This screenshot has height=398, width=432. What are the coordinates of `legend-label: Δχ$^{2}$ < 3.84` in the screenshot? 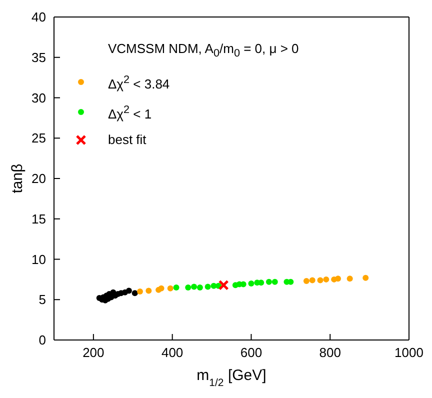 It's located at (139, 83).